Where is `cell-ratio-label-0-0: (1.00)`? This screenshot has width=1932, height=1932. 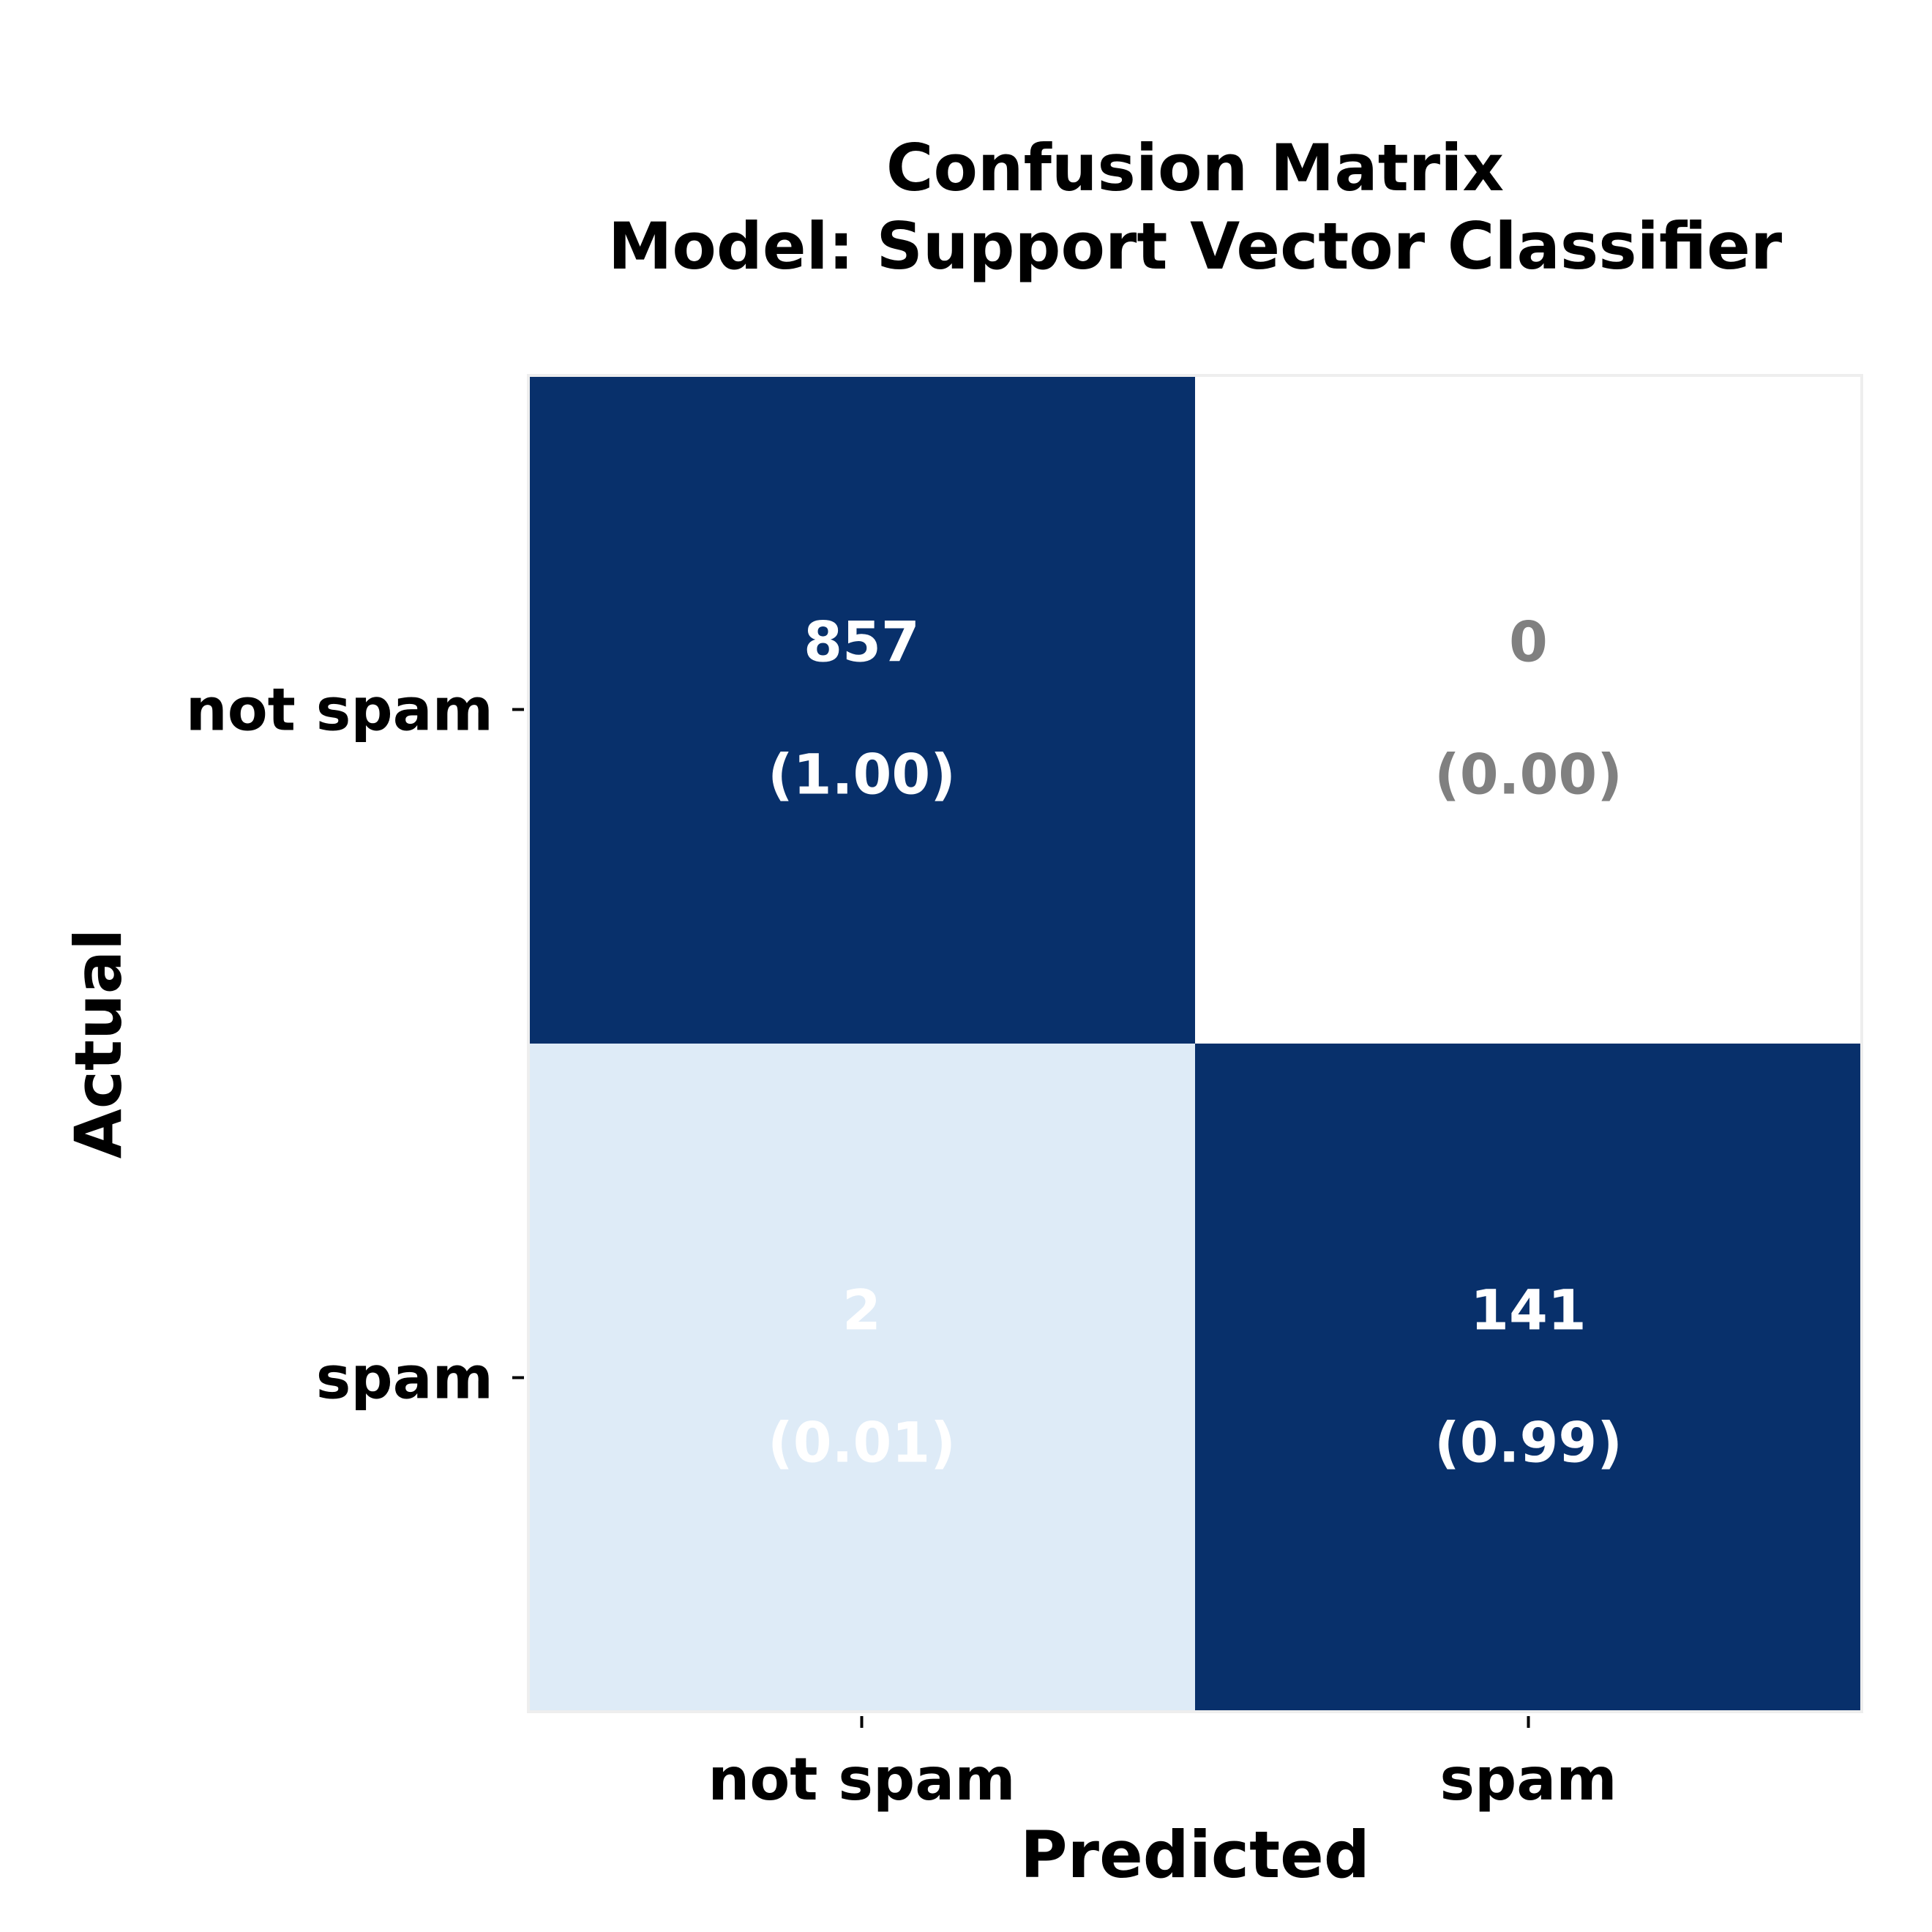
cell-ratio-label-0-0: (1.00) is located at coordinates (862, 774).